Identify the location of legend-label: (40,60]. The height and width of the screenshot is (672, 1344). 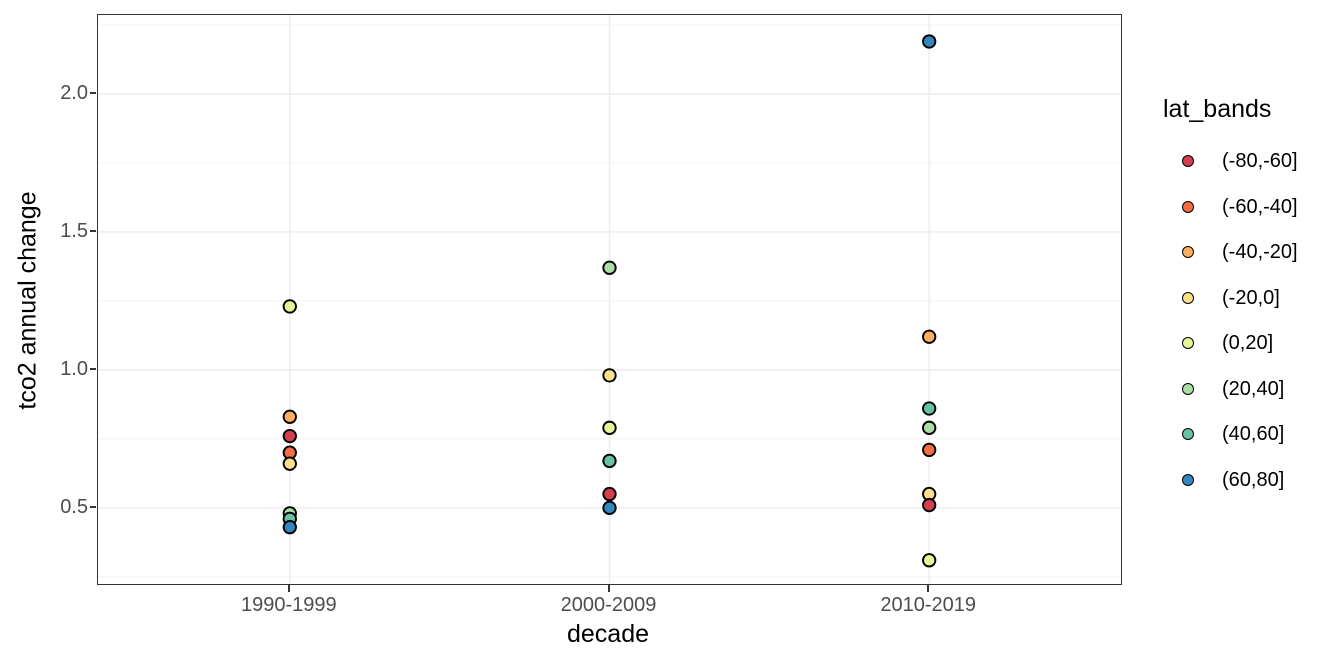
(1253, 434).